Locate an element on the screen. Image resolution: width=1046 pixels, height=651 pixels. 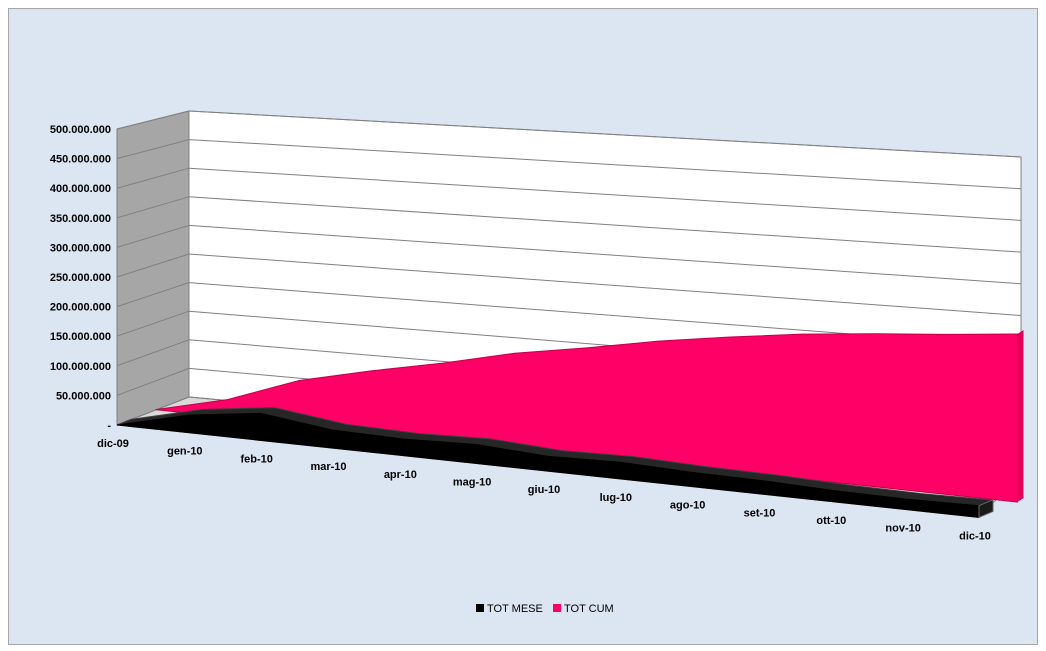
x-tick-label-ott-10: ott-10 is located at coordinates (831, 521).